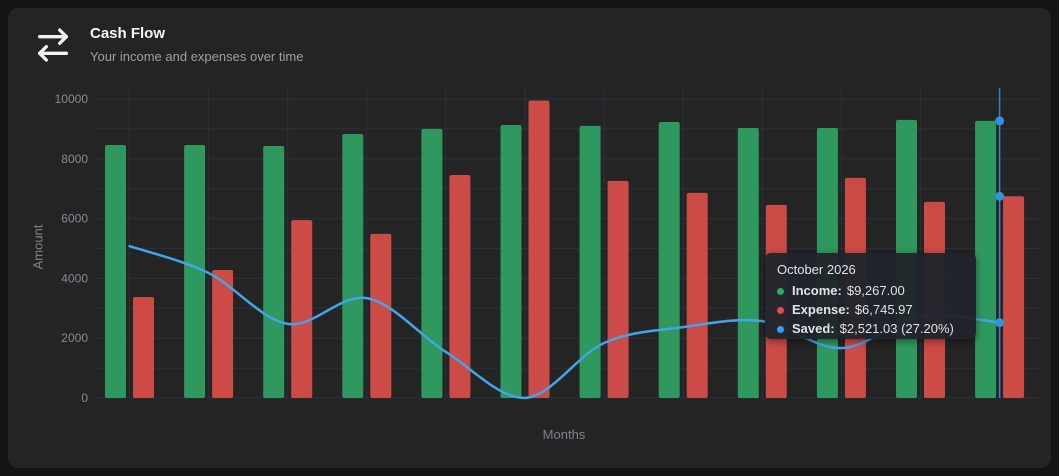 Image resolution: width=1059 pixels, height=476 pixels. Describe the element at coordinates (197, 56) in the screenshot. I see `page-subtitle: Your income and expenses over time` at that location.